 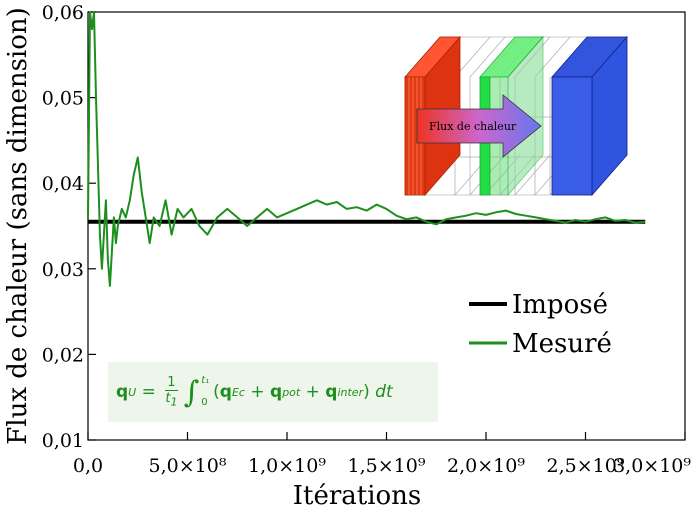 I want to click on formula-term1: q, so click(x=225, y=392).